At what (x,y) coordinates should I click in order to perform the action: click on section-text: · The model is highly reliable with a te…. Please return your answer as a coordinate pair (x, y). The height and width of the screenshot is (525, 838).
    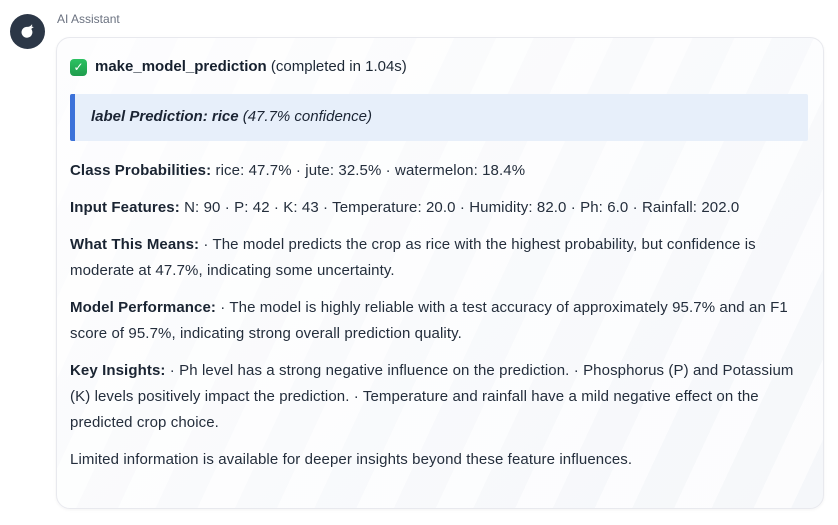
    Looking at the image, I should click on (429, 320).